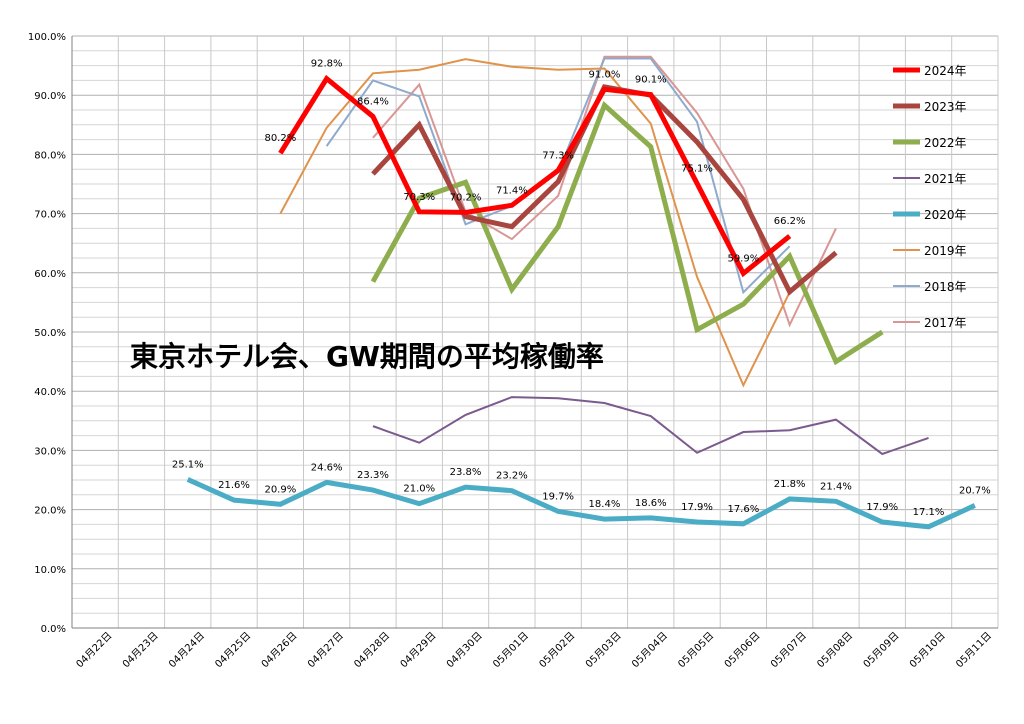  I want to click on legend-label: 2024年, so click(945, 71).